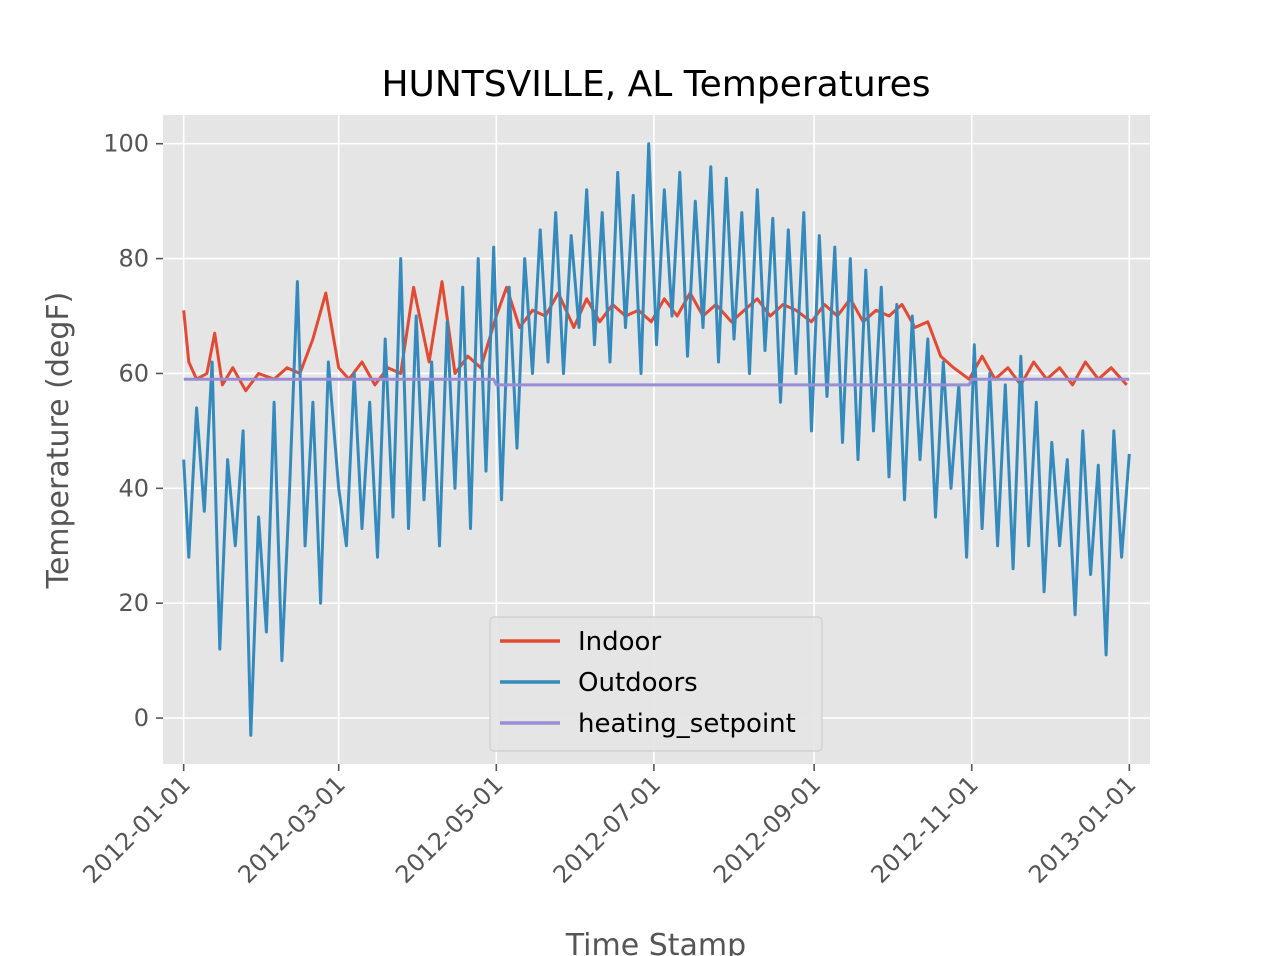 Image resolution: width=1280 pixels, height=956 pixels. What do you see at coordinates (136, 829) in the screenshot?
I see `x-tick-label: 2012-01-01` at bounding box center [136, 829].